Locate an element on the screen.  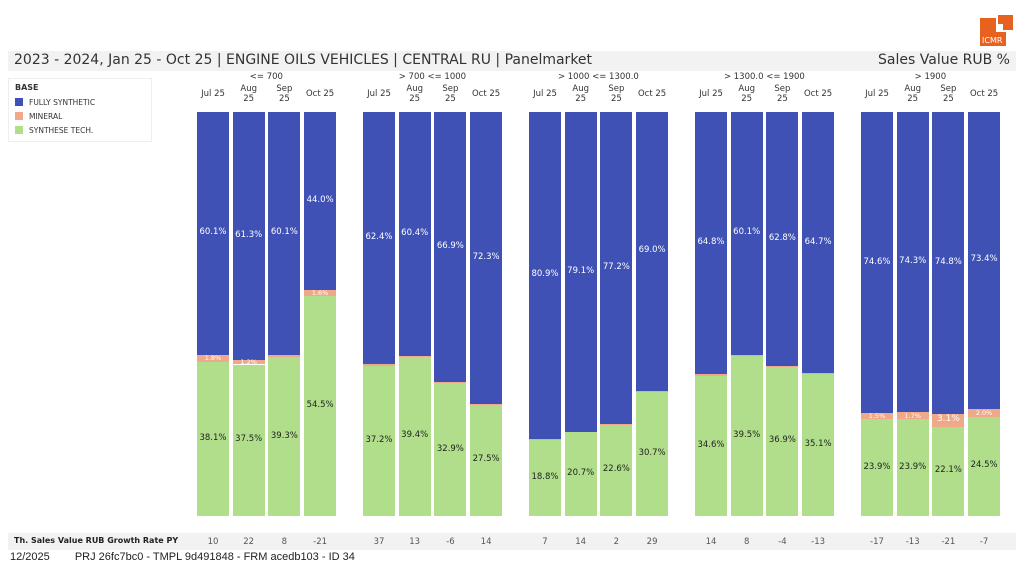
bar: 62.8% 36.9% is located at coordinates (782, 314).